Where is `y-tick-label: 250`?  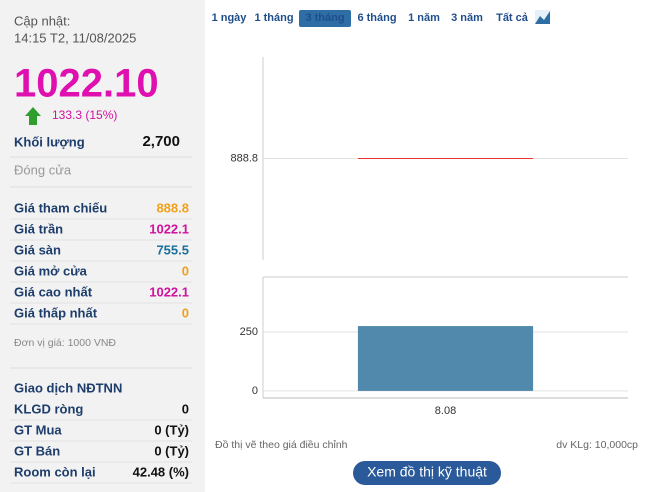
y-tick-label: 250 is located at coordinates (249, 332).